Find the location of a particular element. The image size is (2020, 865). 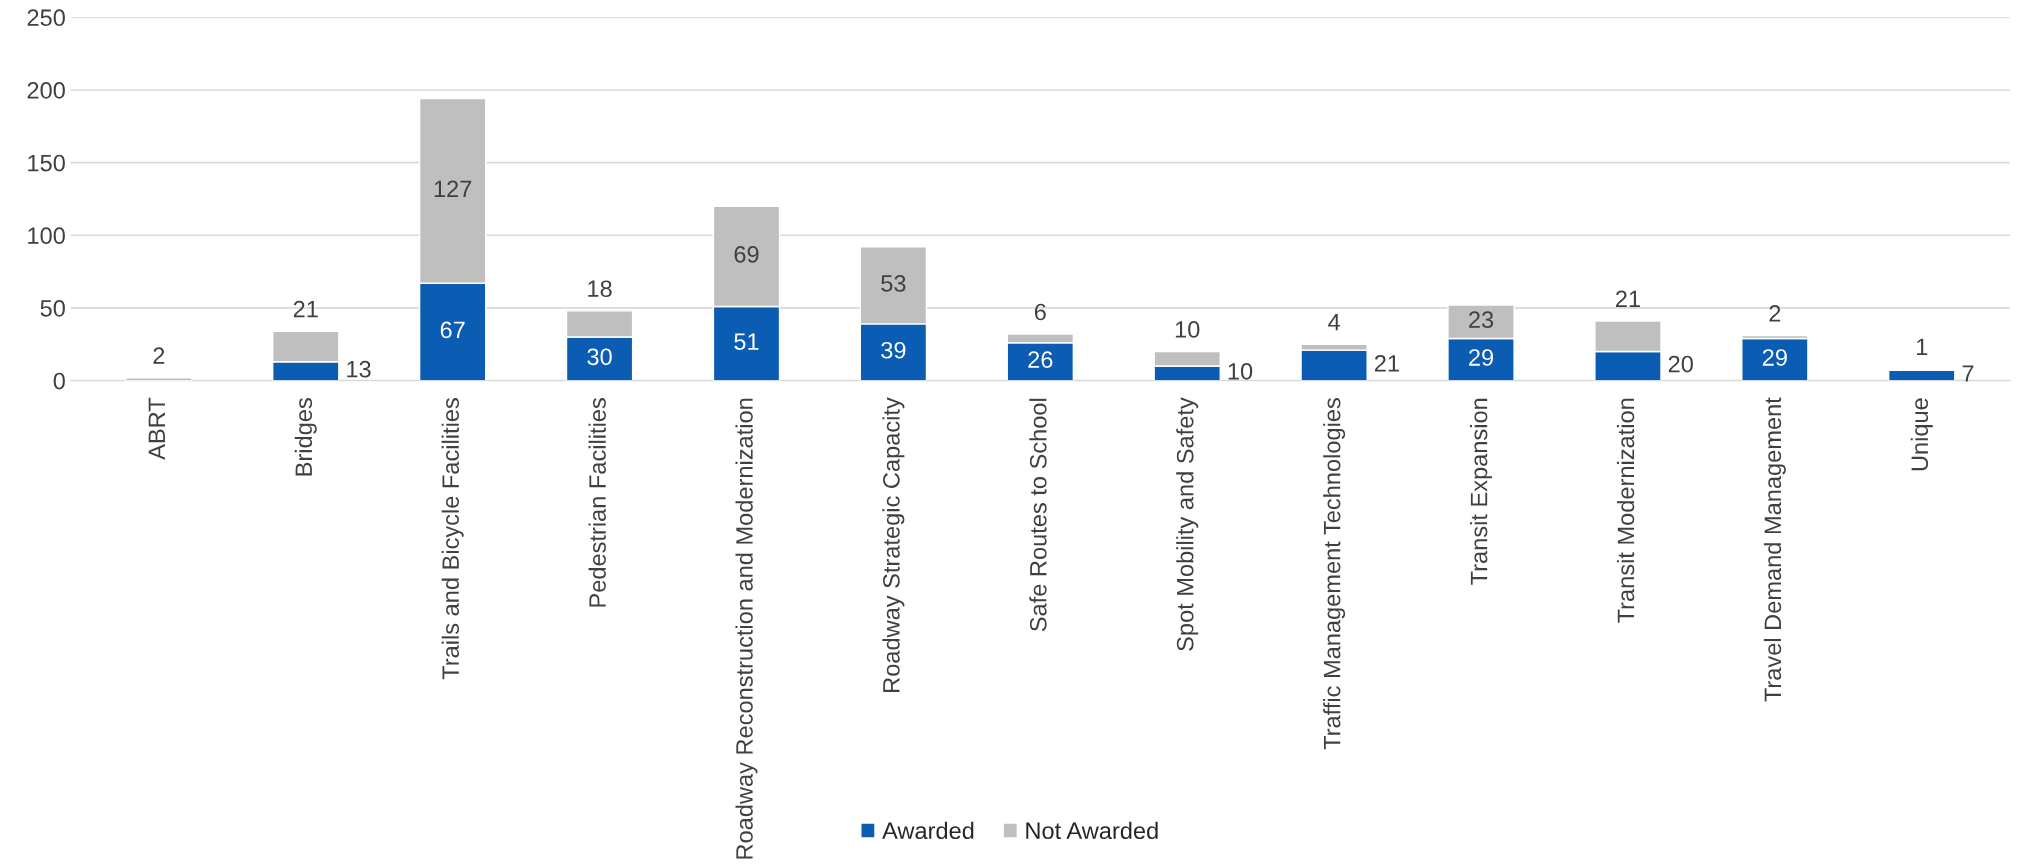

data-label: 53 is located at coordinates (893, 283).